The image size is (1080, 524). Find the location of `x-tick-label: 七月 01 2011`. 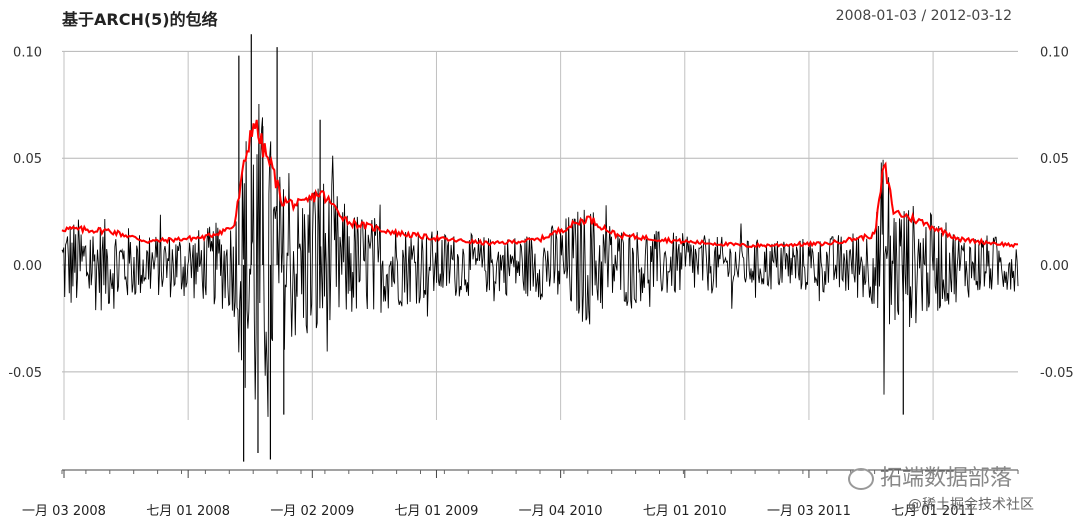

x-tick-label: 七月 01 2011 is located at coordinates (933, 511).